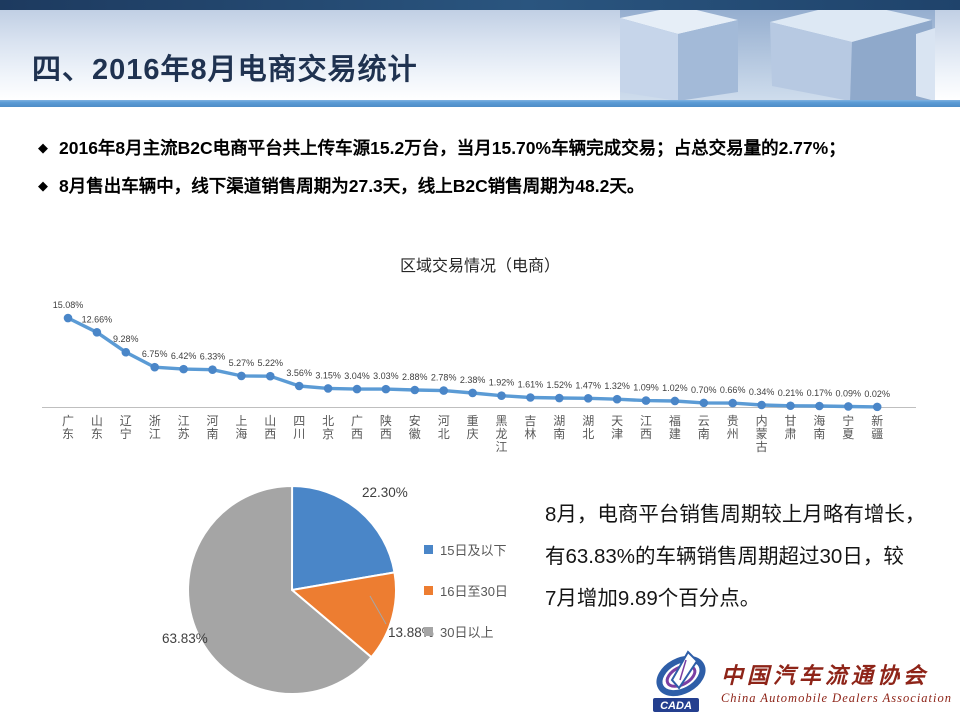 Image resolution: width=960 pixels, height=720 pixels. Describe the element at coordinates (428, 631) in the screenshot. I see `legend-swatch-gray` at that location.